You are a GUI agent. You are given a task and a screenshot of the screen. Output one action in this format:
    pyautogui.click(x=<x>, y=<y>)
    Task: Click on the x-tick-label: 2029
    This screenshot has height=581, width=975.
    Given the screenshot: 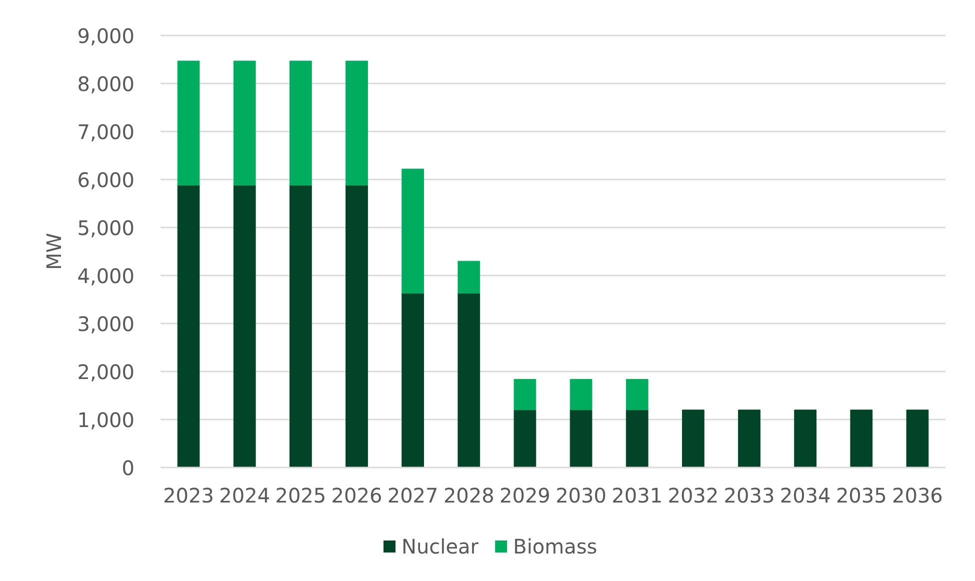 What is the action you would take?
    pyautogui.click(x=525, y=496)
    